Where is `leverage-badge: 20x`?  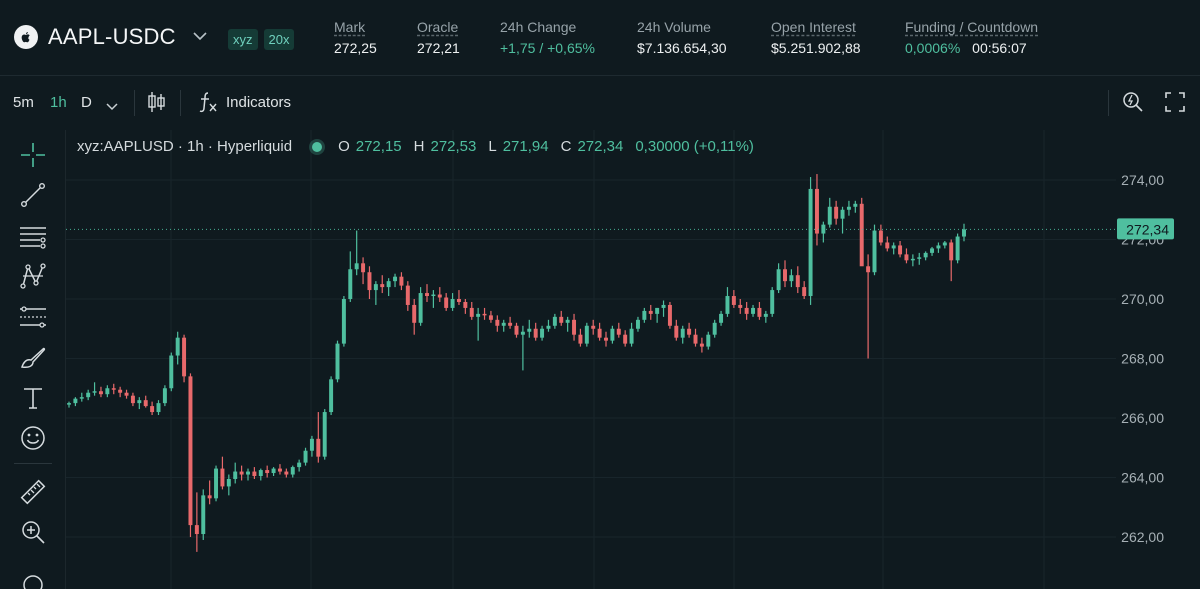 leverage-badge: 20x is located at coordinates (279, 39).